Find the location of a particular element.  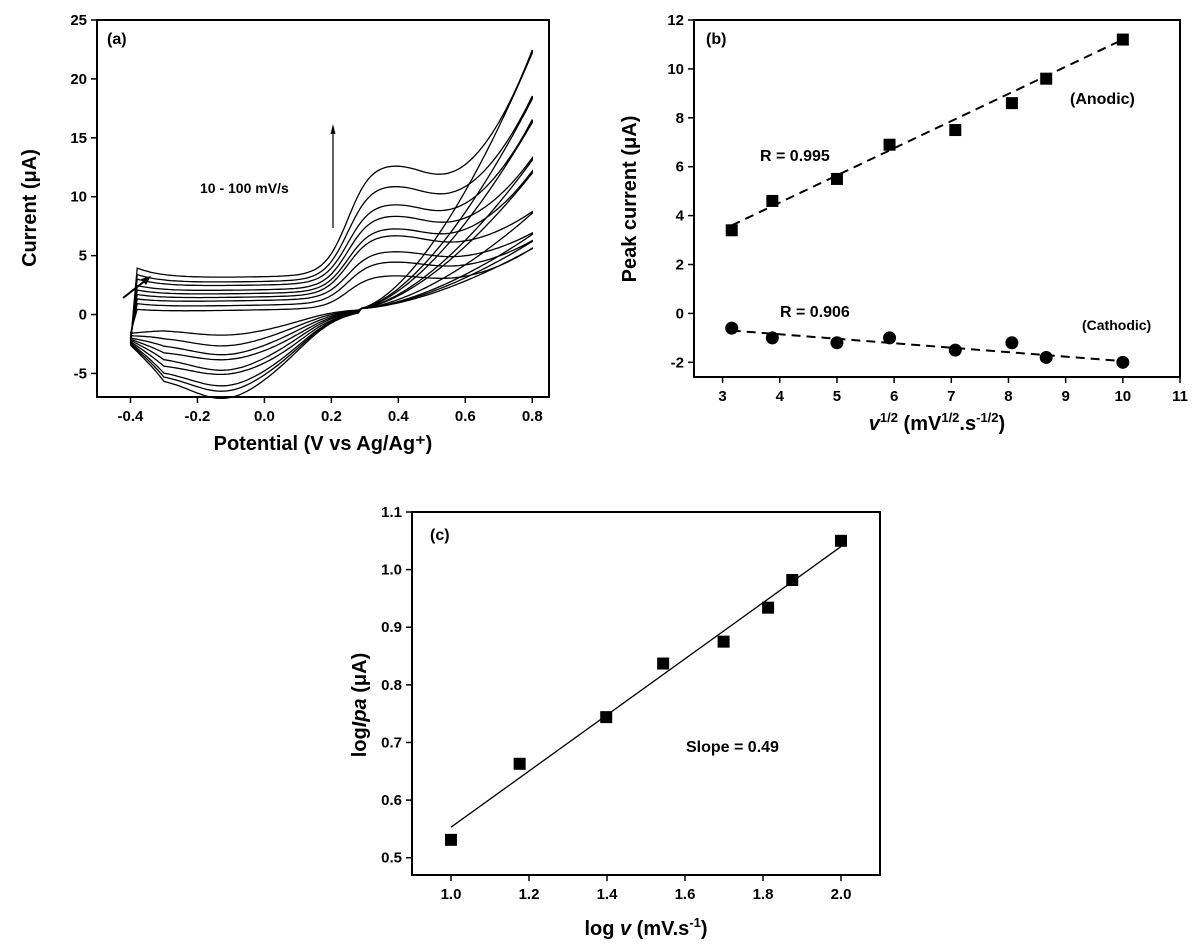

chart-a-xtick-label: -0.2 is located at coordinates (198, 416).